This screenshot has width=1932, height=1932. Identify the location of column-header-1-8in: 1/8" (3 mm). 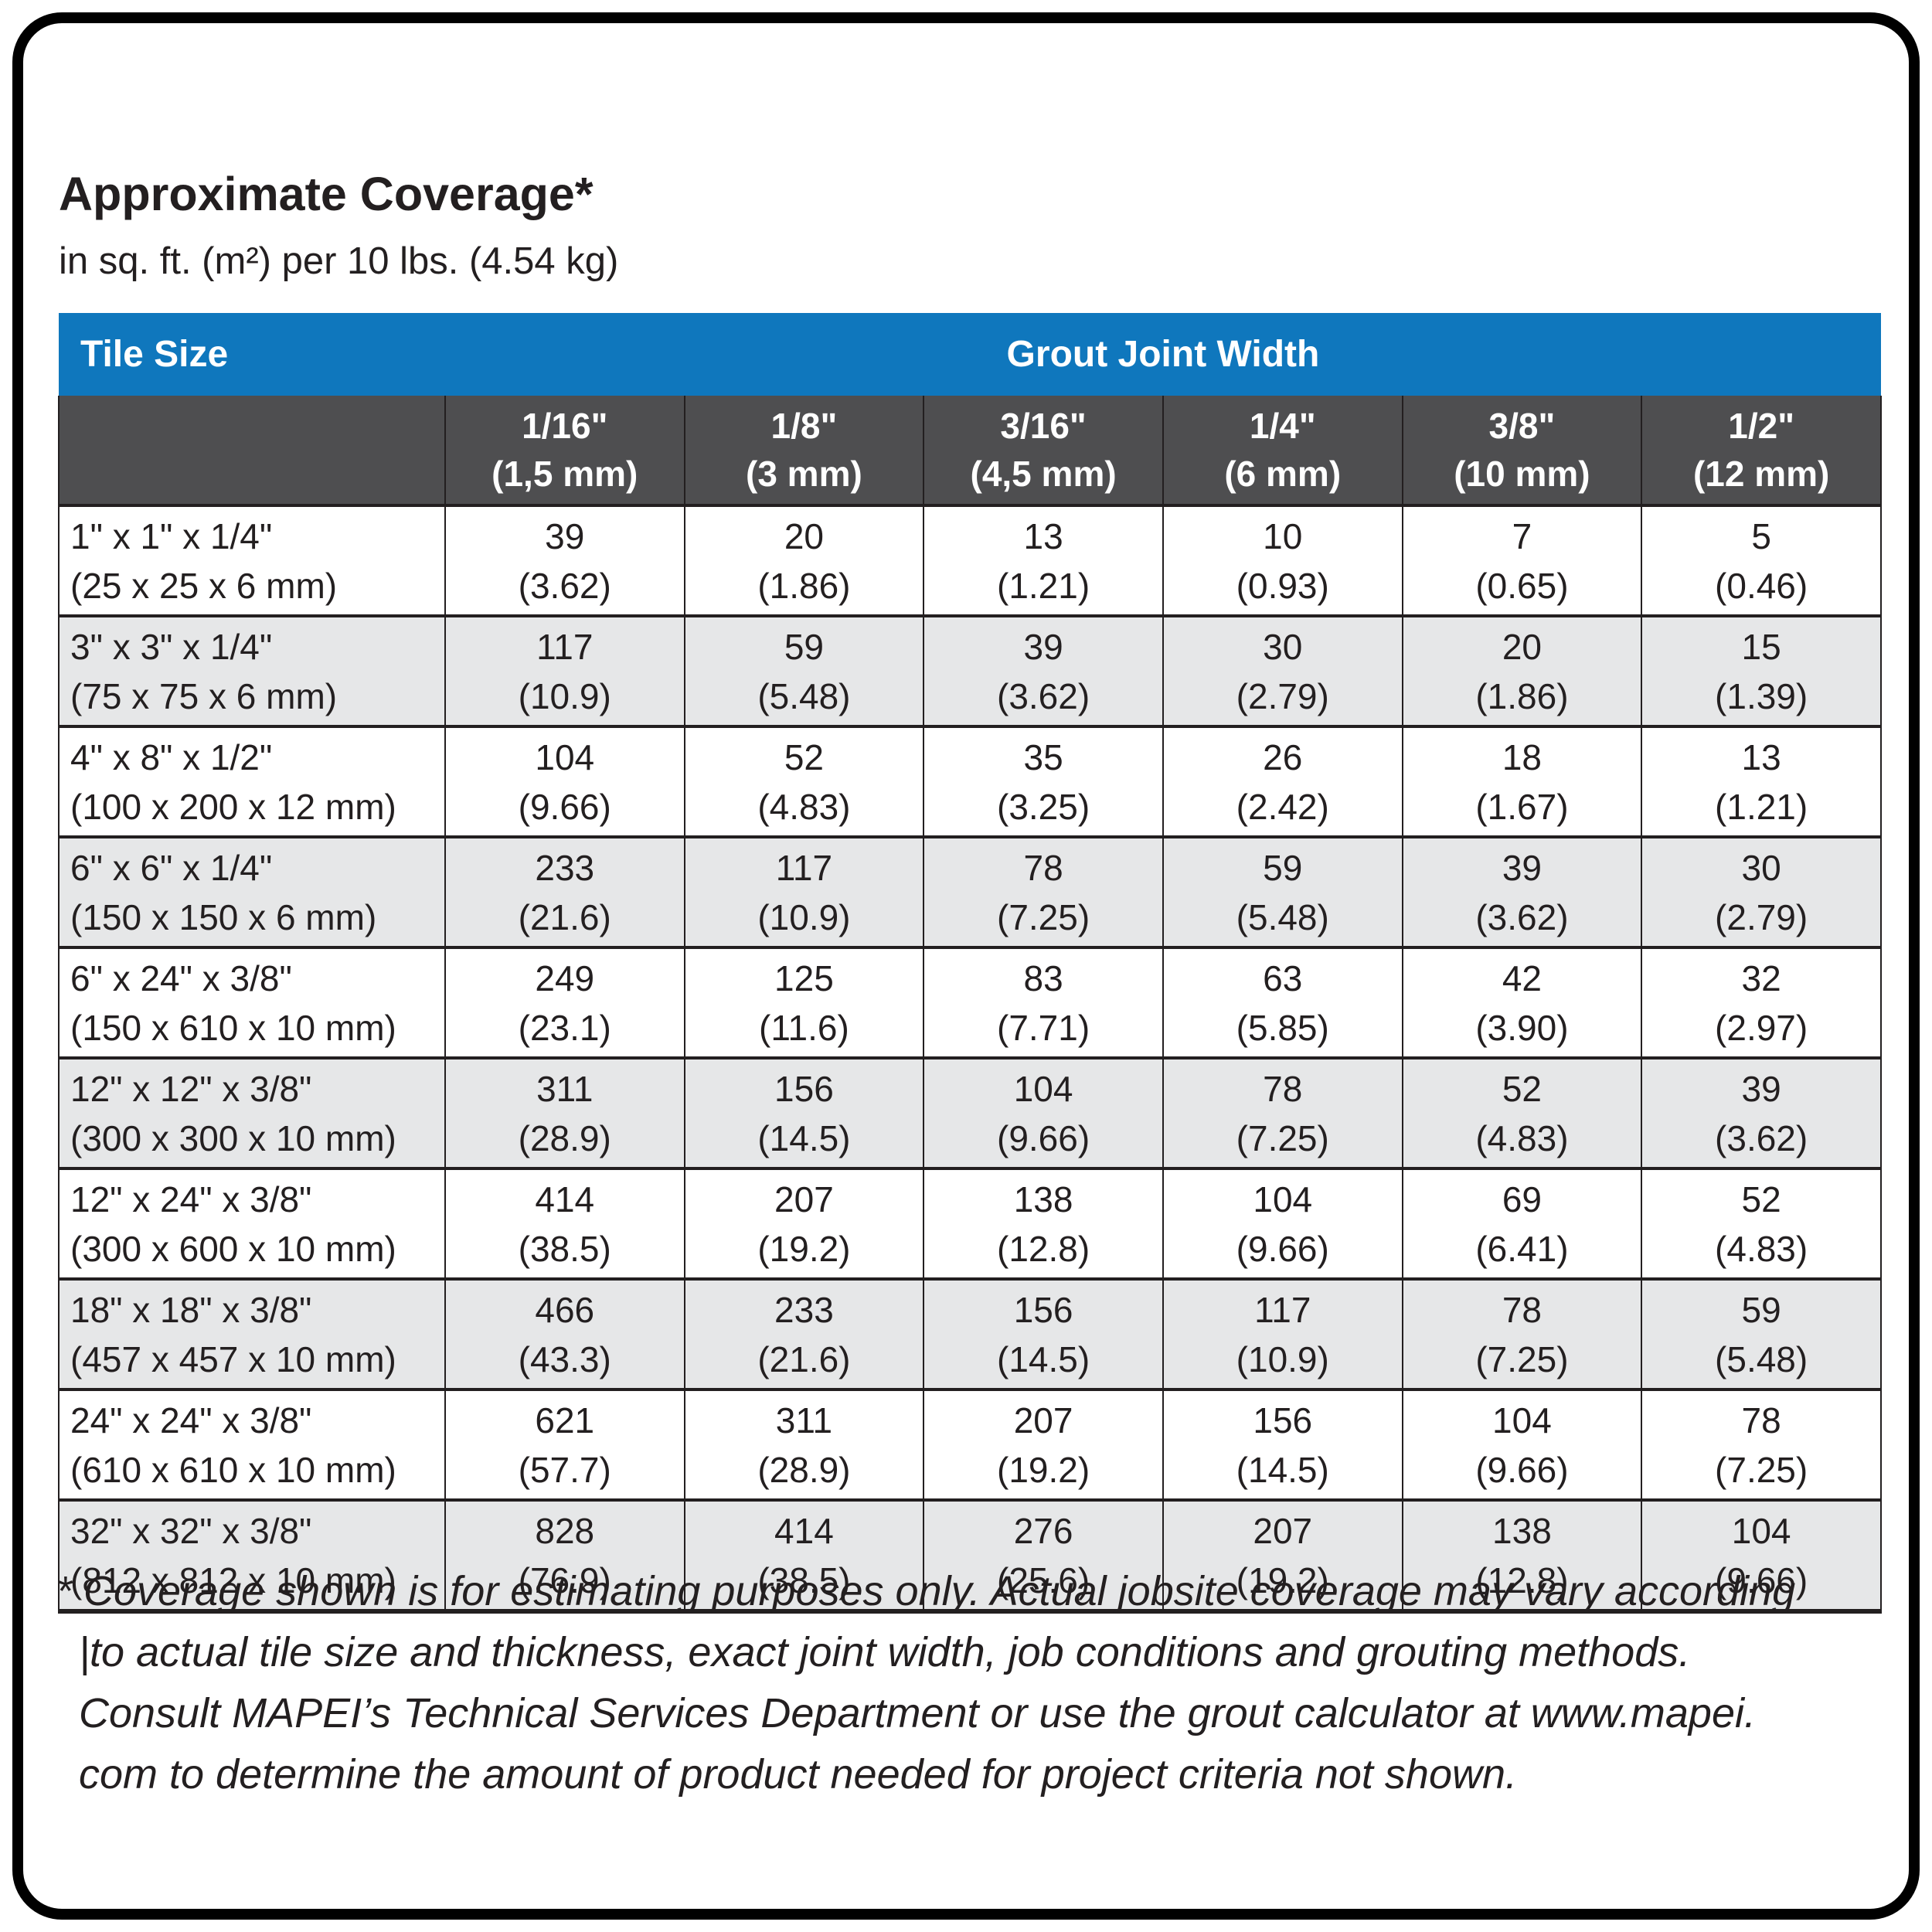
(804, 451).